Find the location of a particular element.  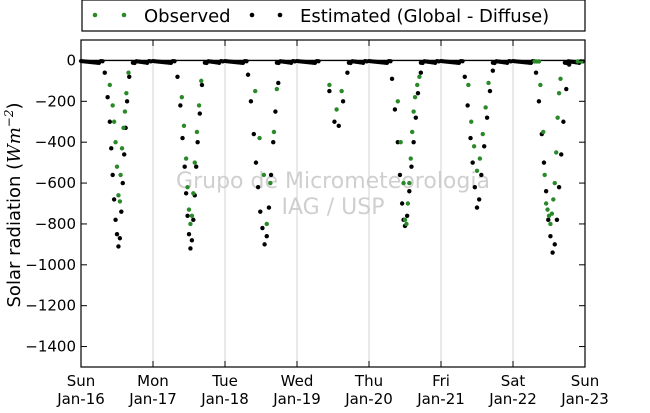

y-tick-label: −1400 is located at coordinates (50, 347).